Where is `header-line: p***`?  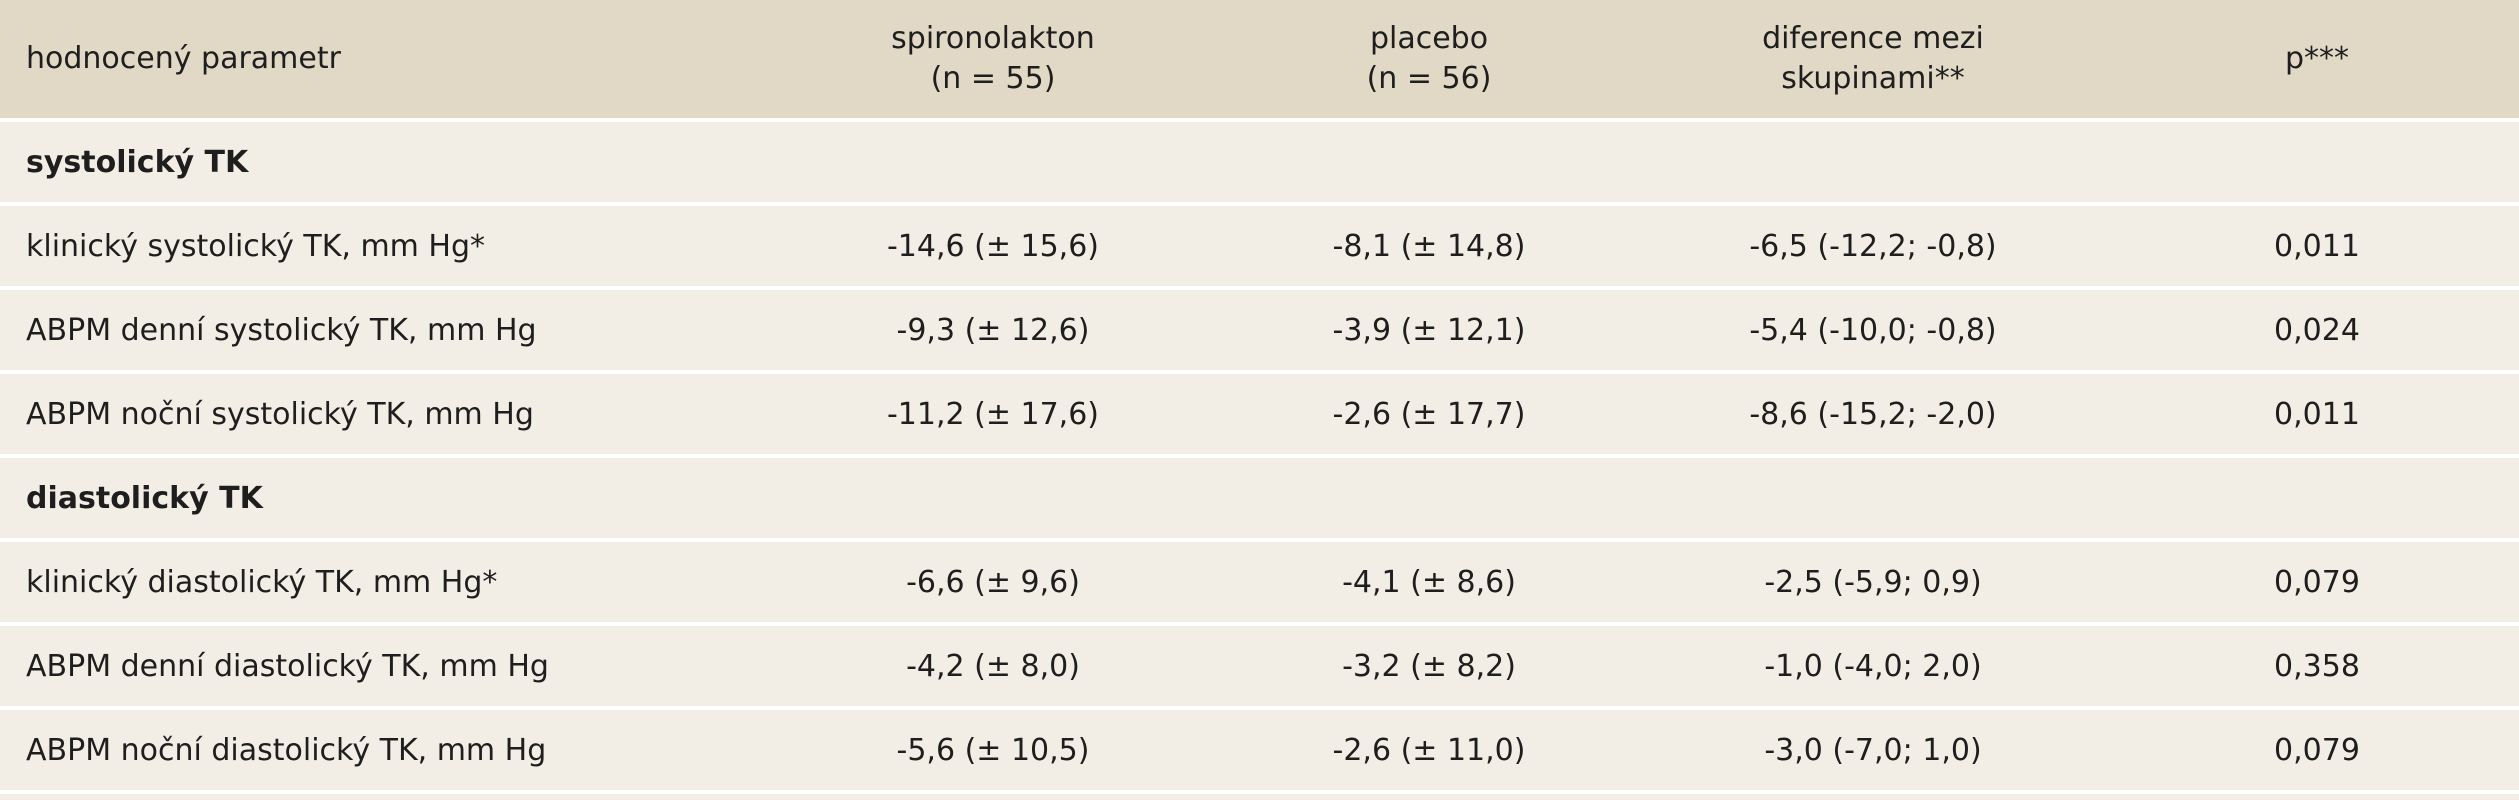
header-line: p*** is located at coordinates (2317, 58).